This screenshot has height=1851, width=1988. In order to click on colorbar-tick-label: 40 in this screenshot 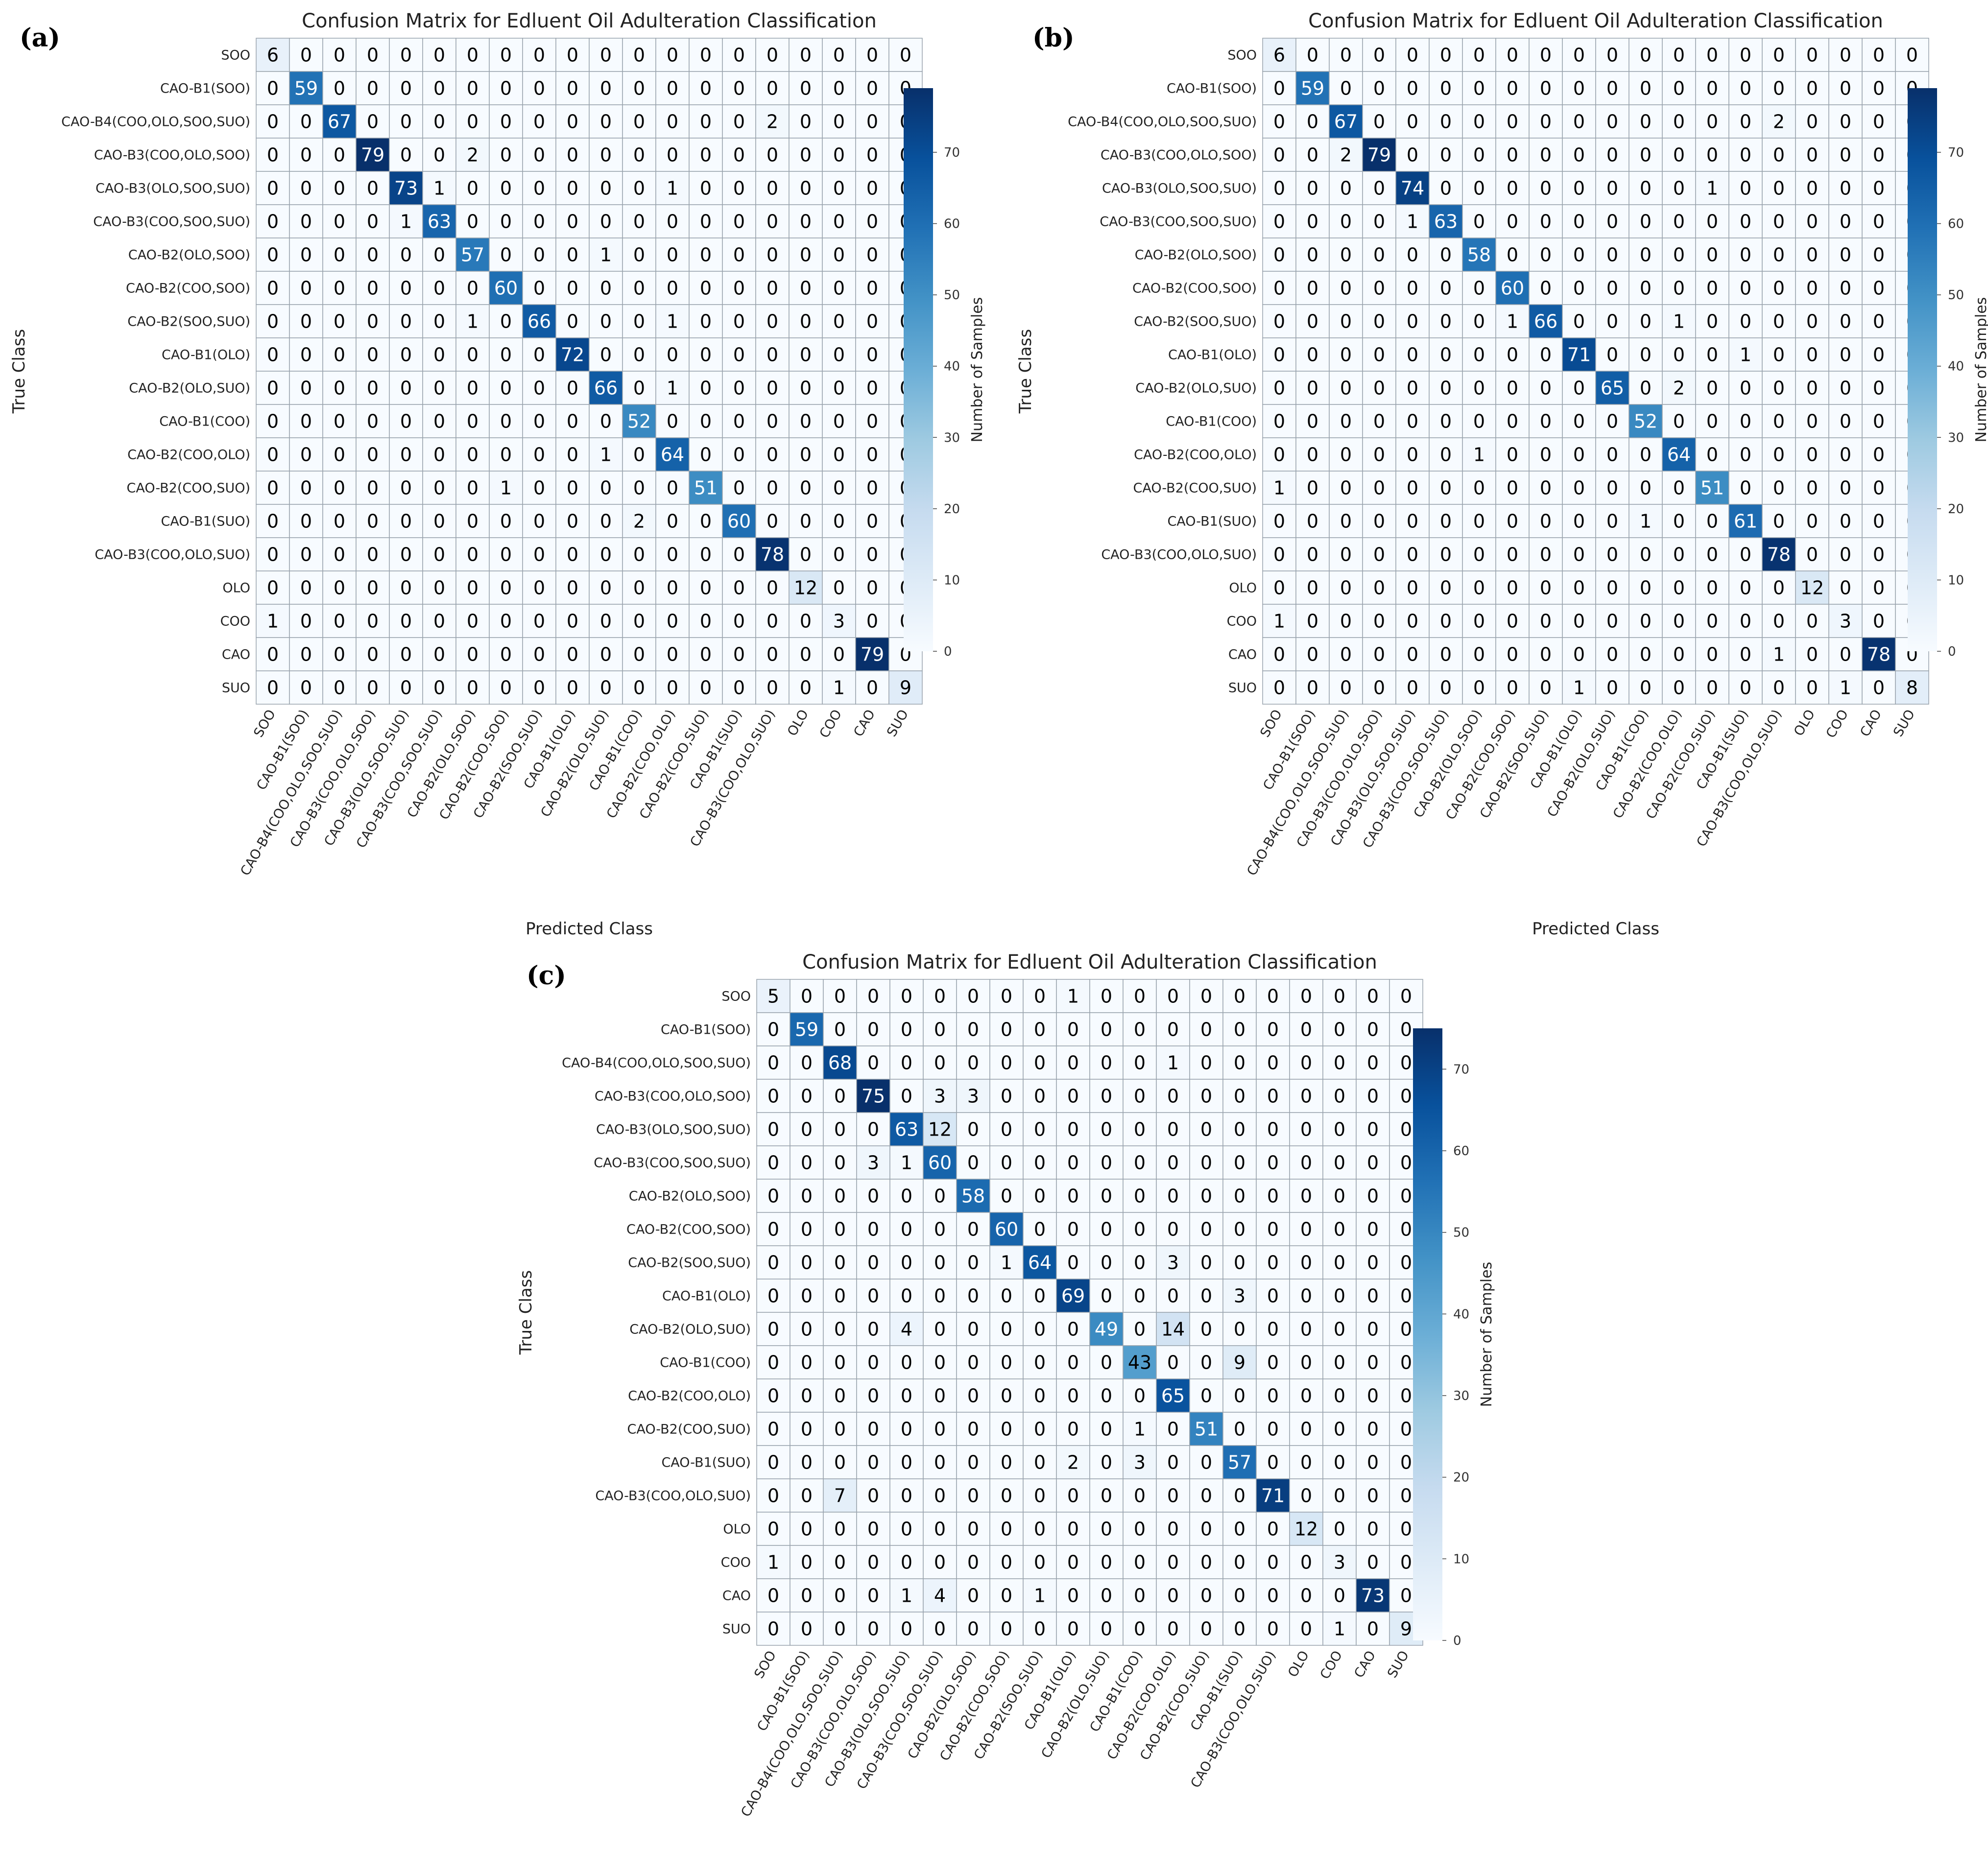, I will do `click(952, 366)`.